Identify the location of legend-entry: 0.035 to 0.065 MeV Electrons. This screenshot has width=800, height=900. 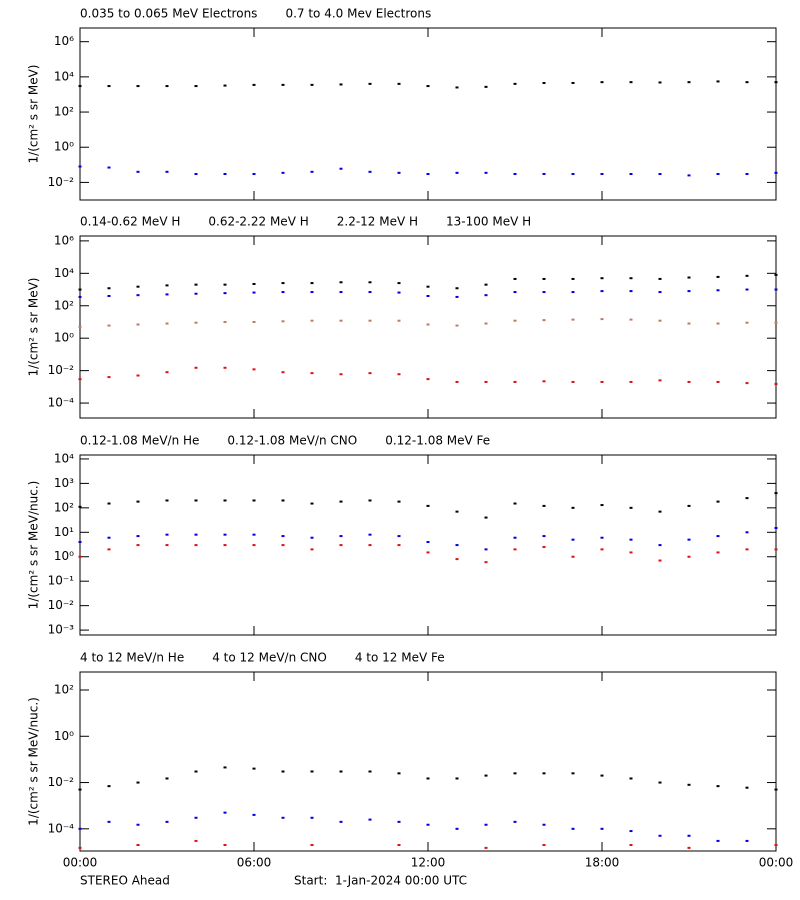
(168, 14).